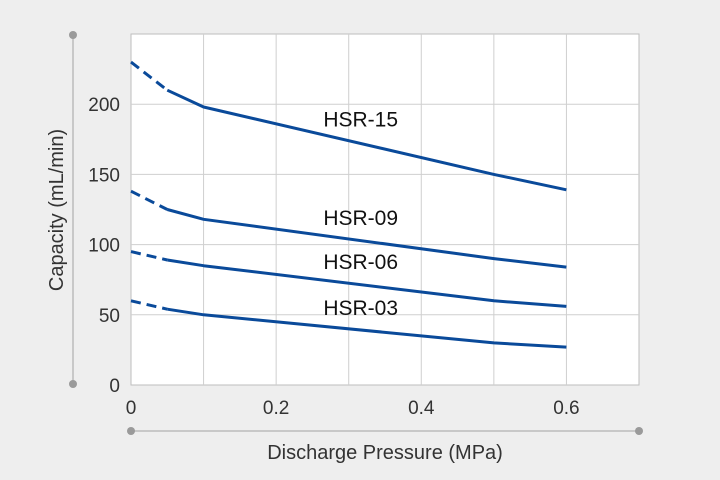 The image size is (720, 480). I want to click on series-label-hsr-03: HSR-03, so click(360, 308).